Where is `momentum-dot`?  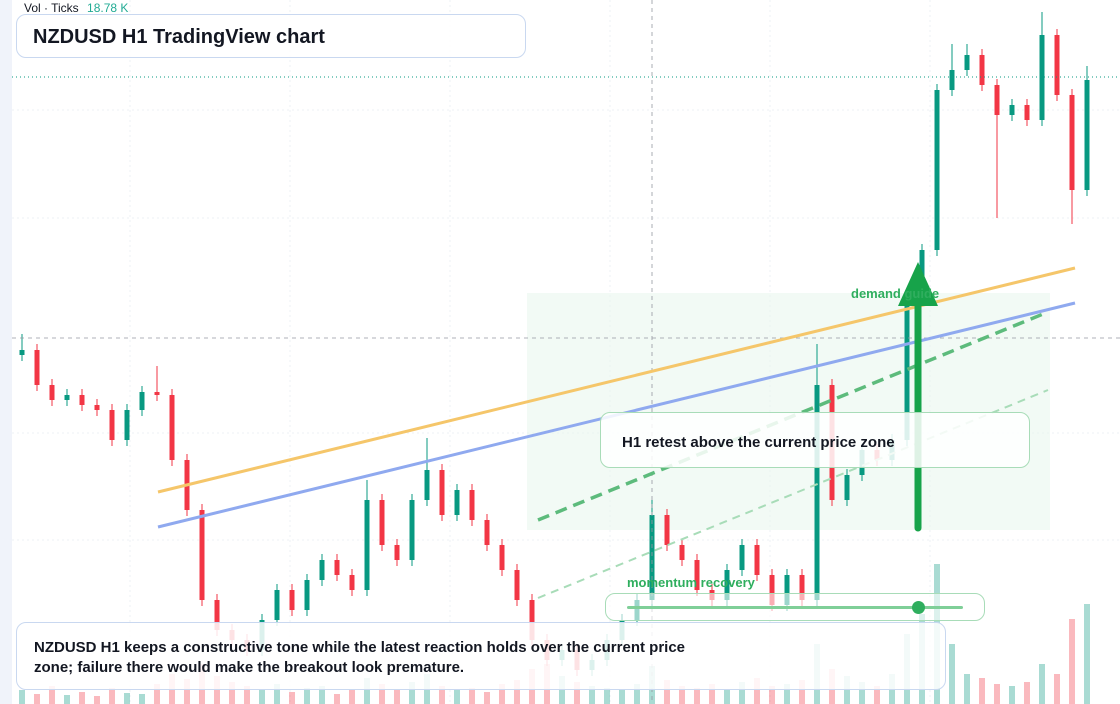 momentum-dot is located at coordinates (918, 607).